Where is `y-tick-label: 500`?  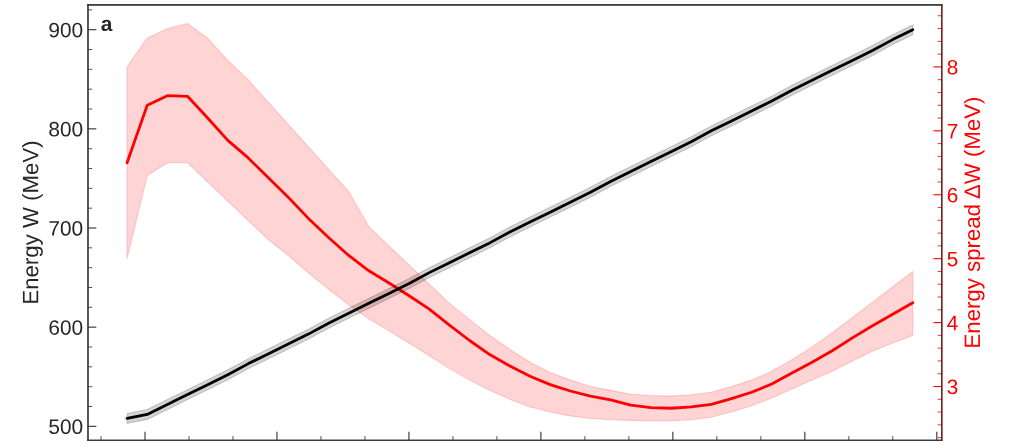 y-tick-label: 500 is located at coordinates (66, 427).